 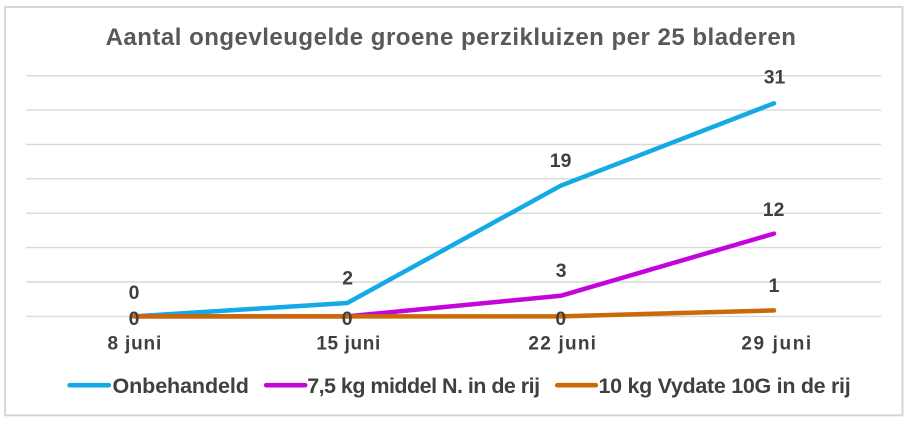 I want to click on svg-text: 29 juni, so click(x=776, y=343).